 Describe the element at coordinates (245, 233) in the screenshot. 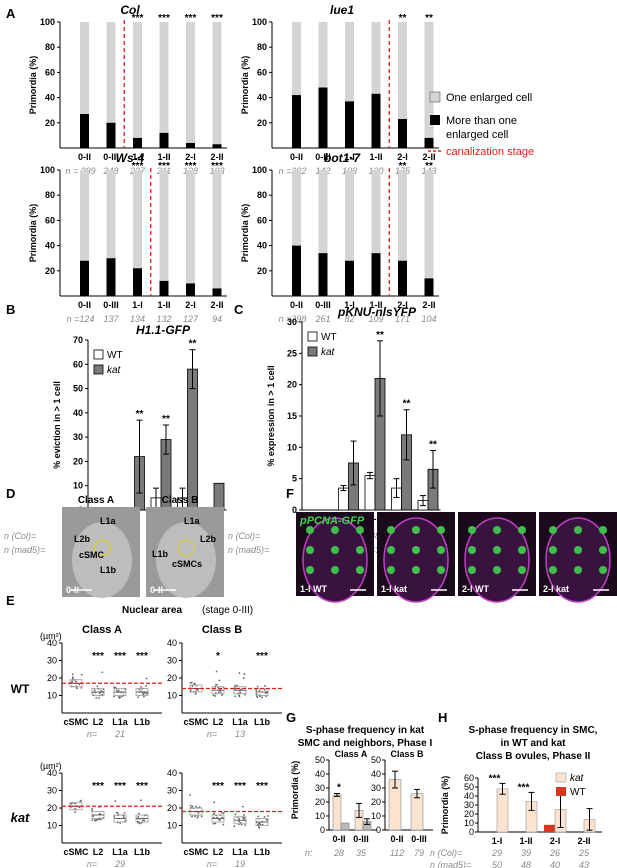

I see `y-axis-label: Primordia (%)` at that location.